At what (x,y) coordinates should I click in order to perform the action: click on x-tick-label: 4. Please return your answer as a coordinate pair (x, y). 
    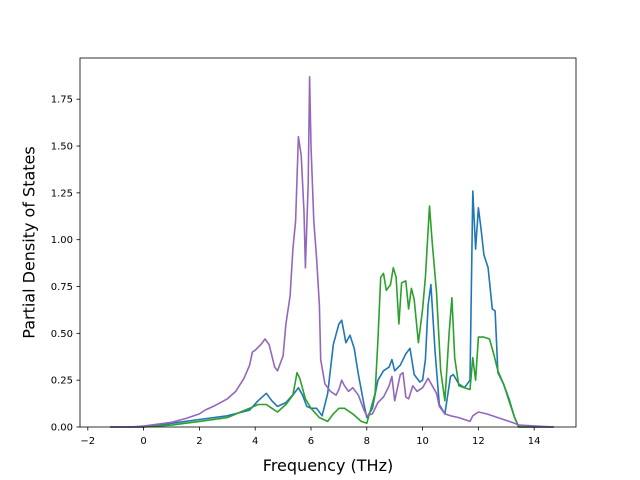
    Looking at the image, I should click on (255, 441).